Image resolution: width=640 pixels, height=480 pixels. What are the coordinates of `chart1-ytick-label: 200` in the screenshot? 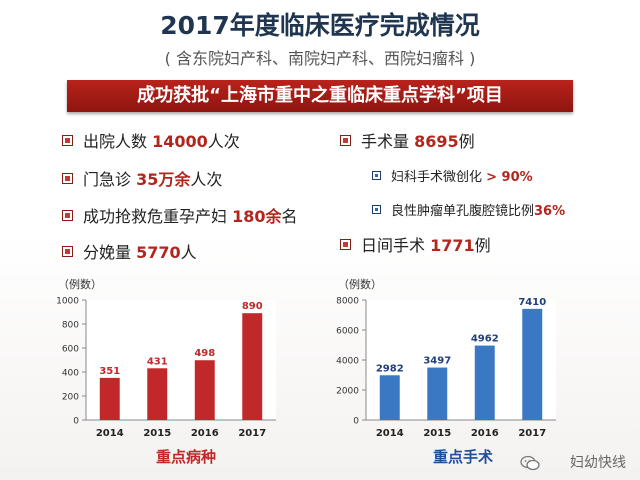 It's located at (70, 398).